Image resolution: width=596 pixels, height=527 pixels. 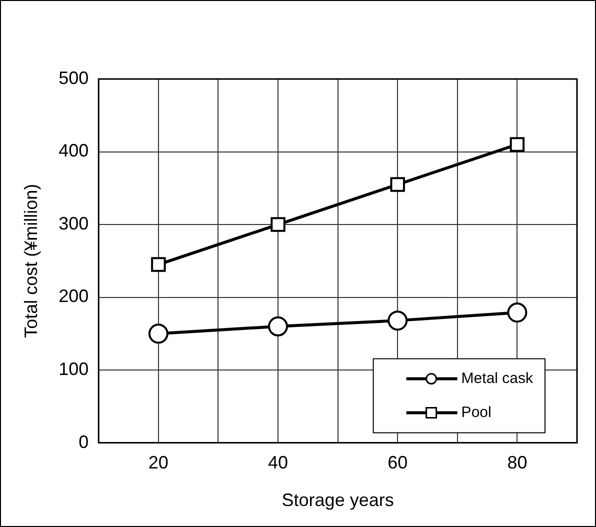 I want to click on y-tick-label: 100, so click(x=73, y=369).